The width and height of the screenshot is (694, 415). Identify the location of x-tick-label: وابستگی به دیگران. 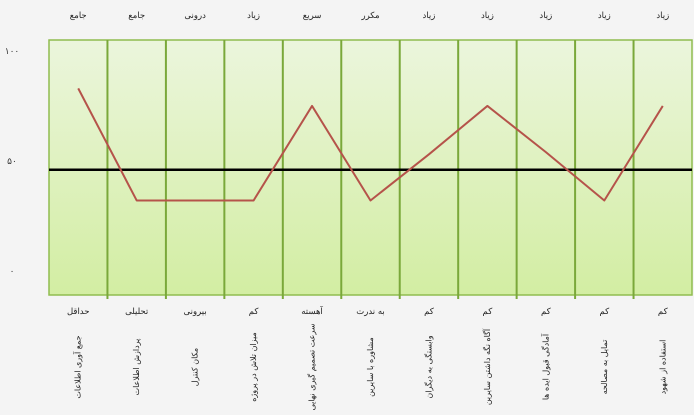
(428, 367).